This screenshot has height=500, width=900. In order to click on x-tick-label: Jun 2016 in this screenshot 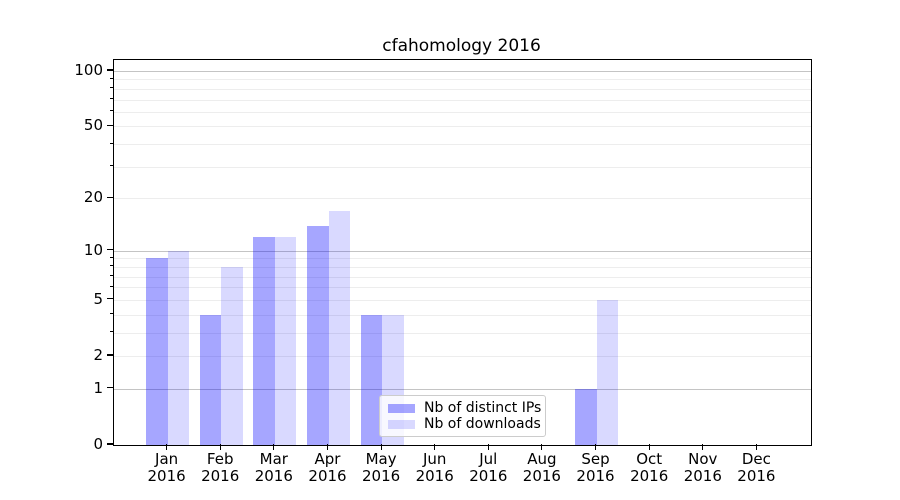, I will do `click(434, 467)`.